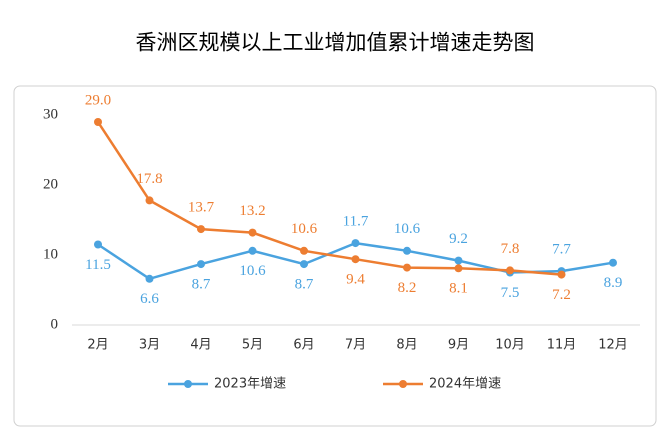 Image resolution: width=670 pixels, height=435 pixels. What do you see at coordinates (55, 324) in the screenshot?
I see `y-tick-label: 0` at bounding box center [55, 324].